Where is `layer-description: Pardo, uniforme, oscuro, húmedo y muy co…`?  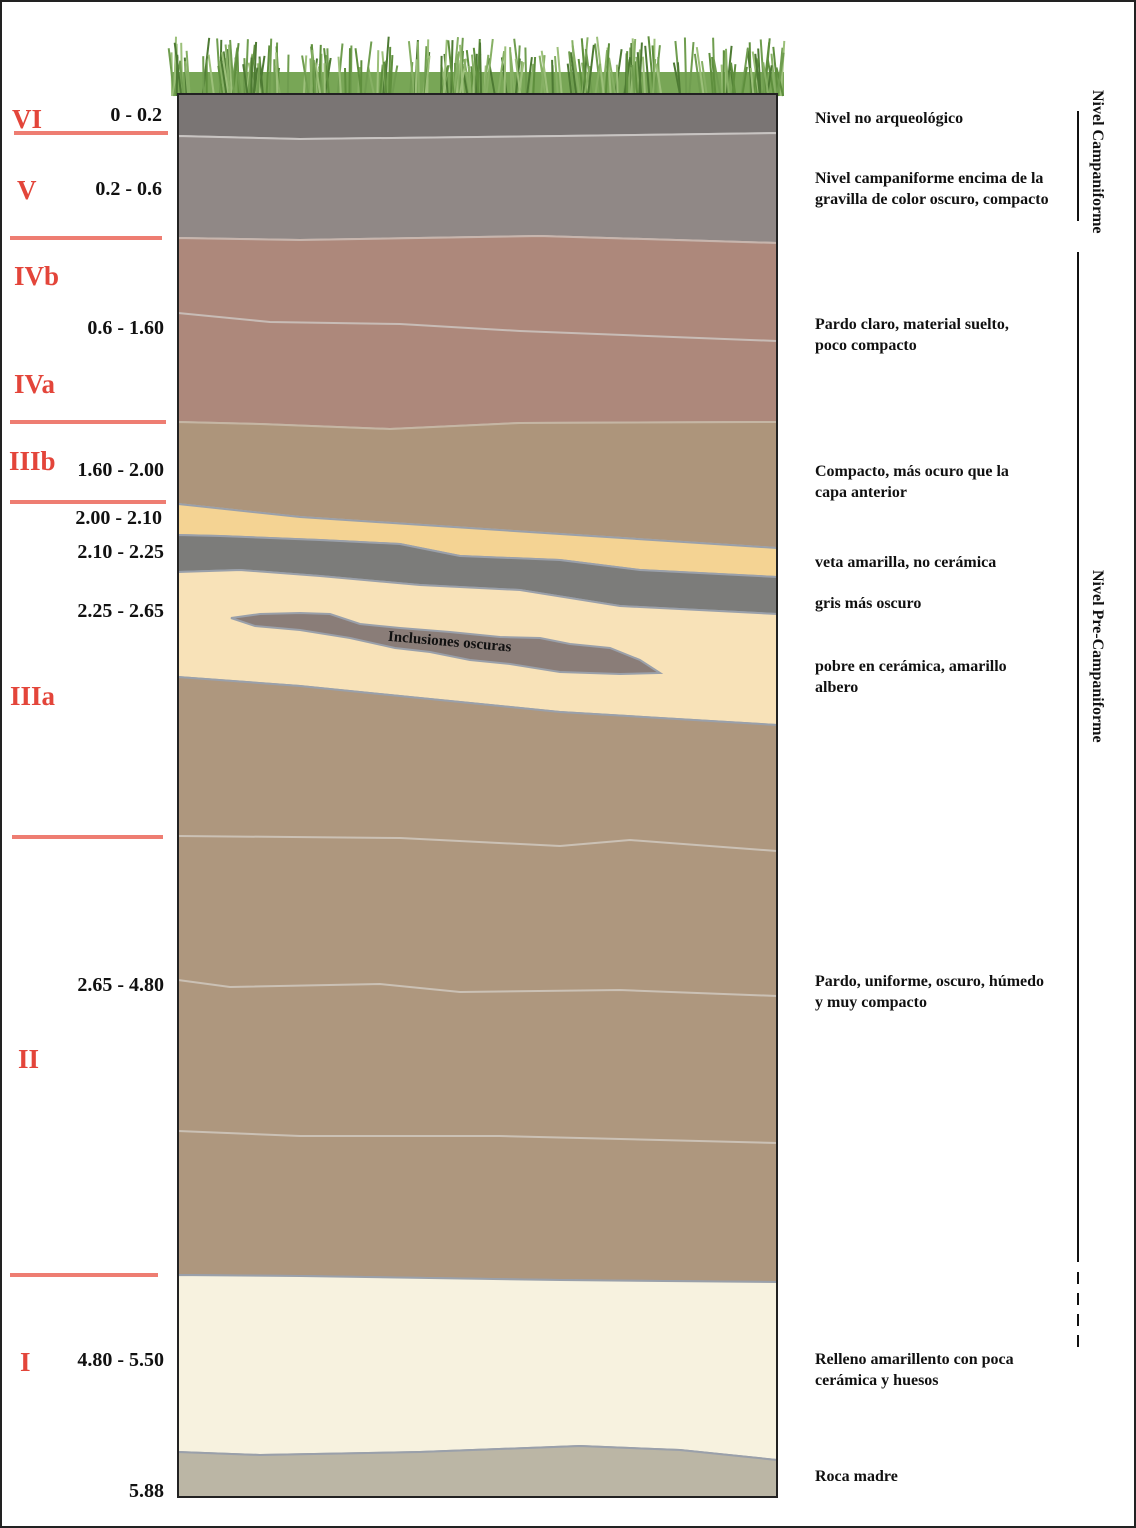 layer-description: Pardo, uniforme, oscuro, húmedo y muy co… is located at coordinates (931, 992).